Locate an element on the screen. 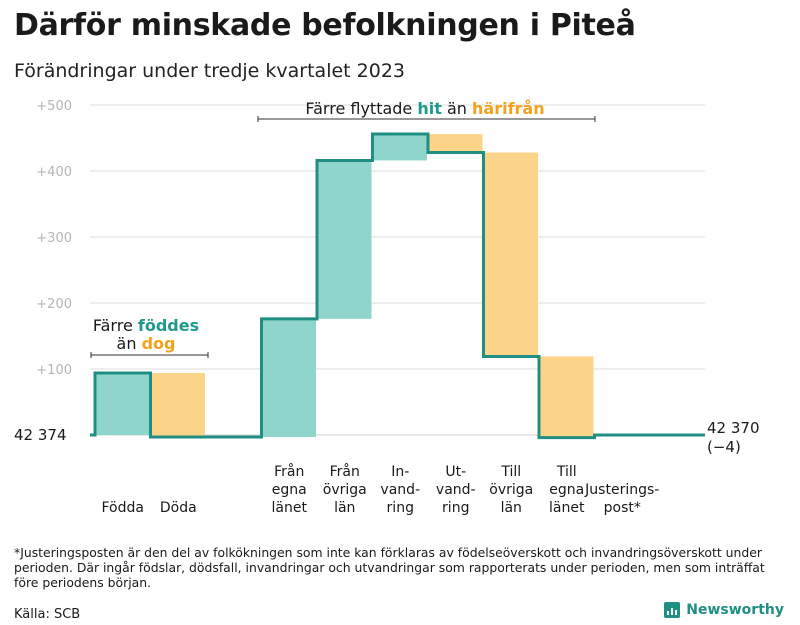 Image resolution: width=800 pixels, height=625 pixels. x-category-label: Ut-vand-ring is located at coordinates (456, 490).